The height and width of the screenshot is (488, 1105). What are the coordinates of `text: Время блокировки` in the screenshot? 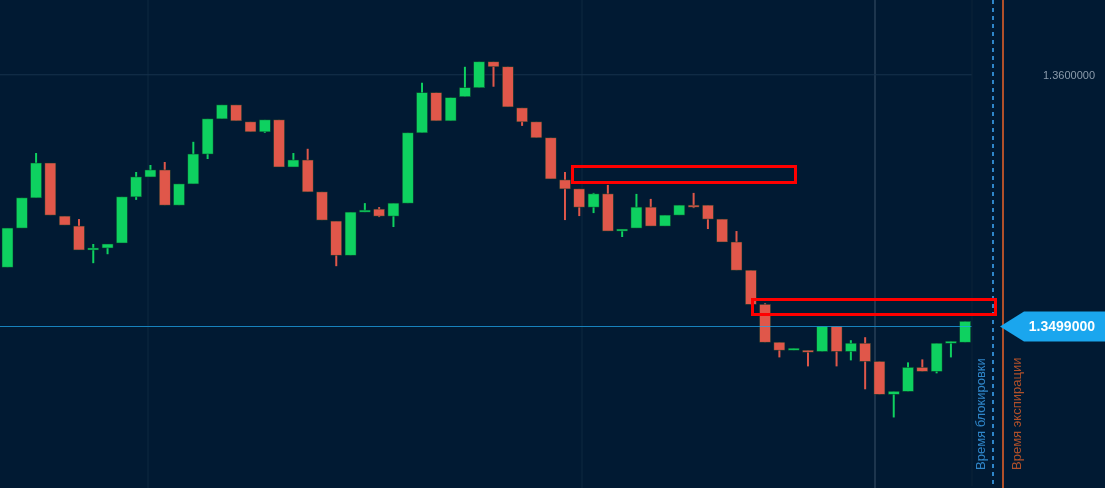 It's located at (980, 414).